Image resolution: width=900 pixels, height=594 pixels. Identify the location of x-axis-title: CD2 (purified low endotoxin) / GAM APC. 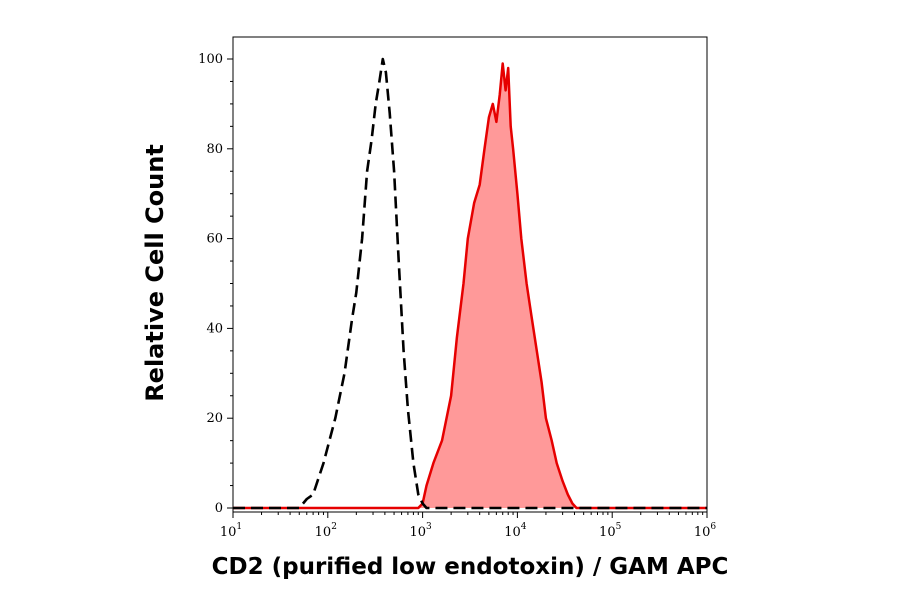
(470, 567).